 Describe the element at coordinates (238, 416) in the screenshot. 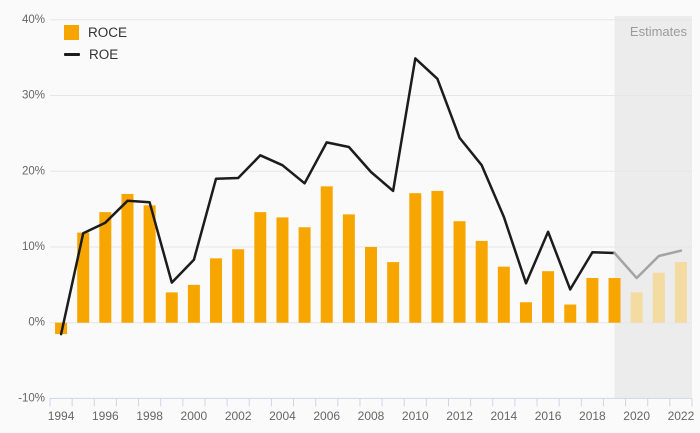

I see `x-axis-label-2002: 2002` at that location.